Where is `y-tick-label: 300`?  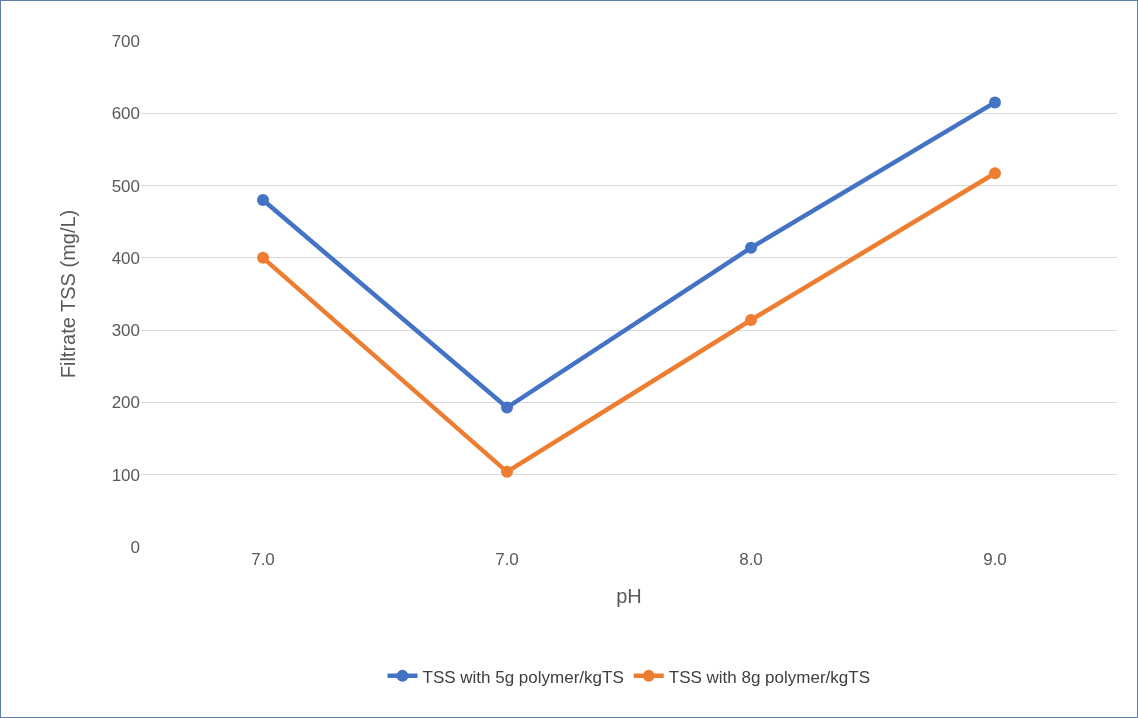 y-tick-label: 300 is located at coordinates (125, 331).